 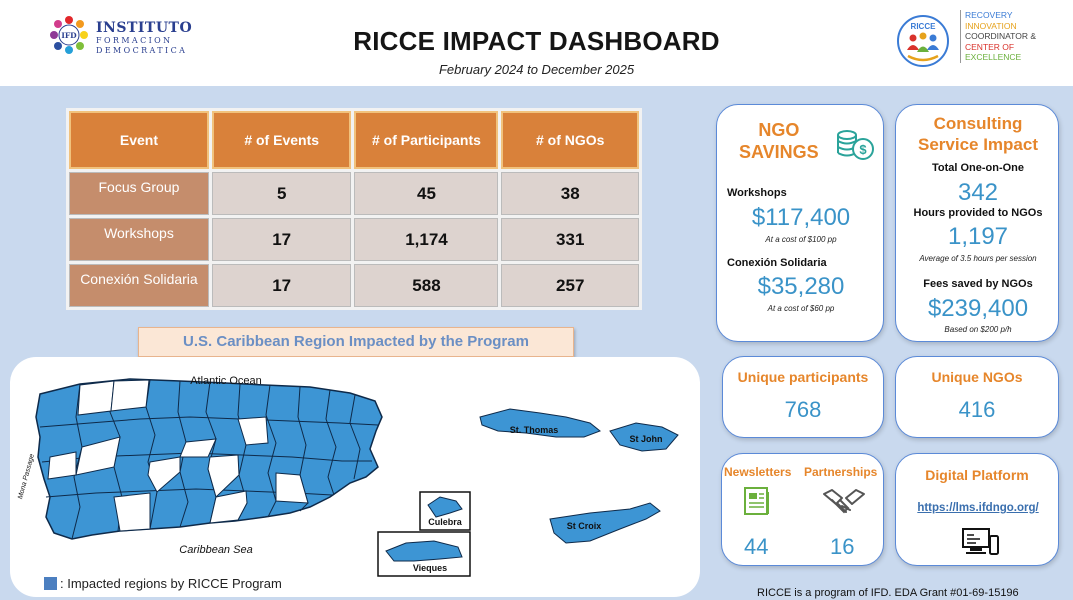 I want to click on row-participants-count: 45, so click(x=426, y=193).